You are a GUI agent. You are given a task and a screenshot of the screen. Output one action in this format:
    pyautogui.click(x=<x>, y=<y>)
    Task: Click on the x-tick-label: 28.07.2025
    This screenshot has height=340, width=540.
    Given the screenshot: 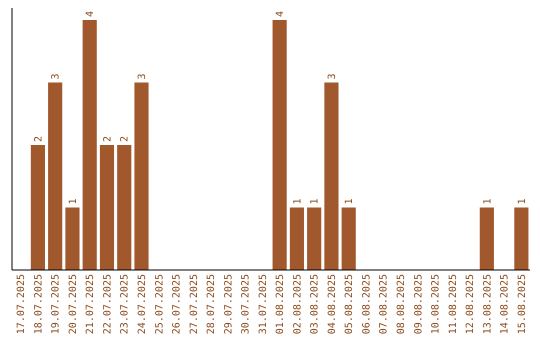 What is the action you would take?
    pyautogui.click(x=212, y=304)
    